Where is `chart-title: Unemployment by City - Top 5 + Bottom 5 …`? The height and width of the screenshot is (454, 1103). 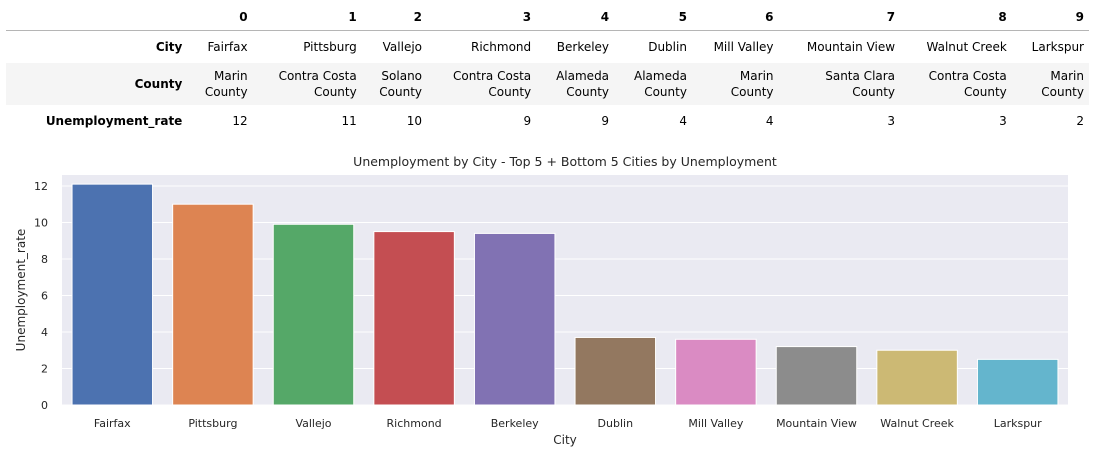 chart-title: Unemployment by City - Top 5 + Bottom 5 … is located at coordinates (565, 161).